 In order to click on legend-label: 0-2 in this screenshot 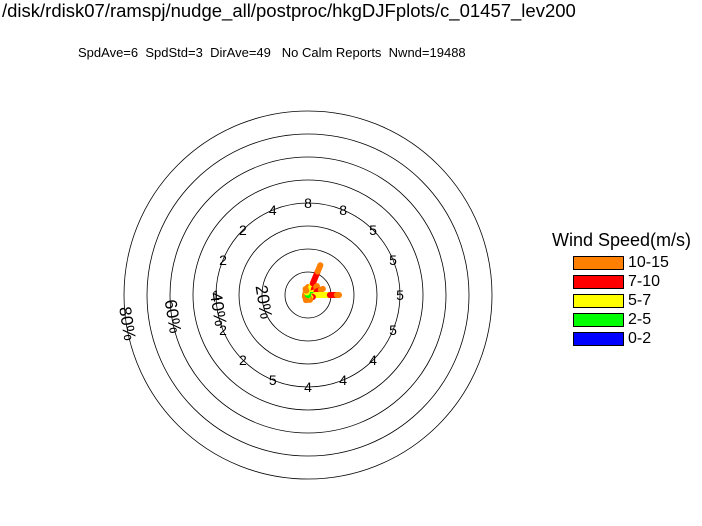, I will do `click(640, 338)`.